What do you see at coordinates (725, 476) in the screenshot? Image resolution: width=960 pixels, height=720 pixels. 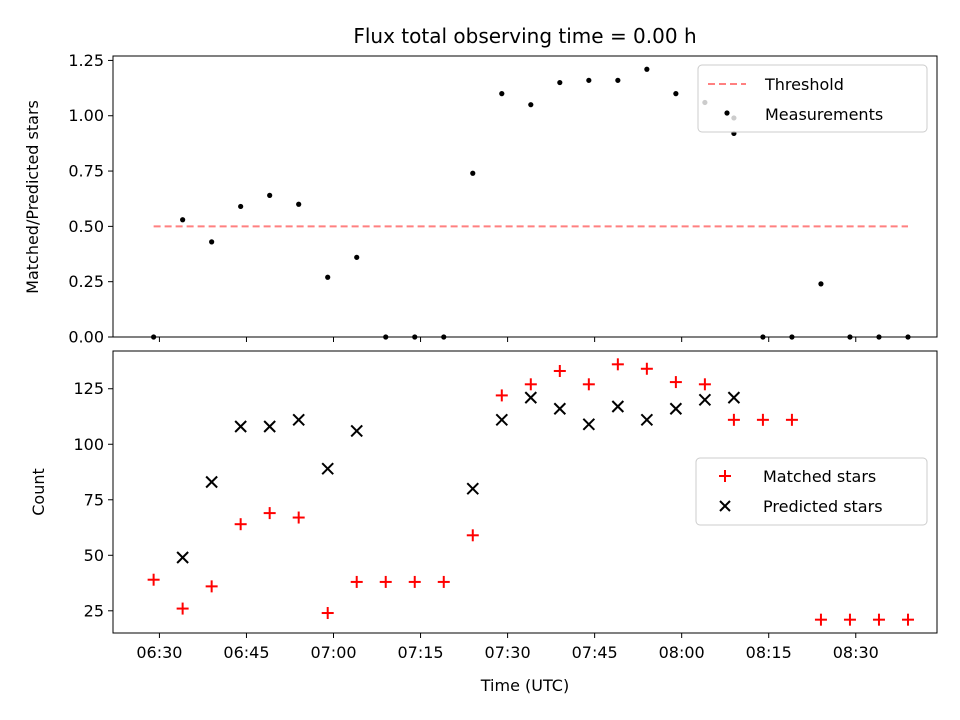 I see `matched-stars-legend-marker` at bounding box center [725, 476].